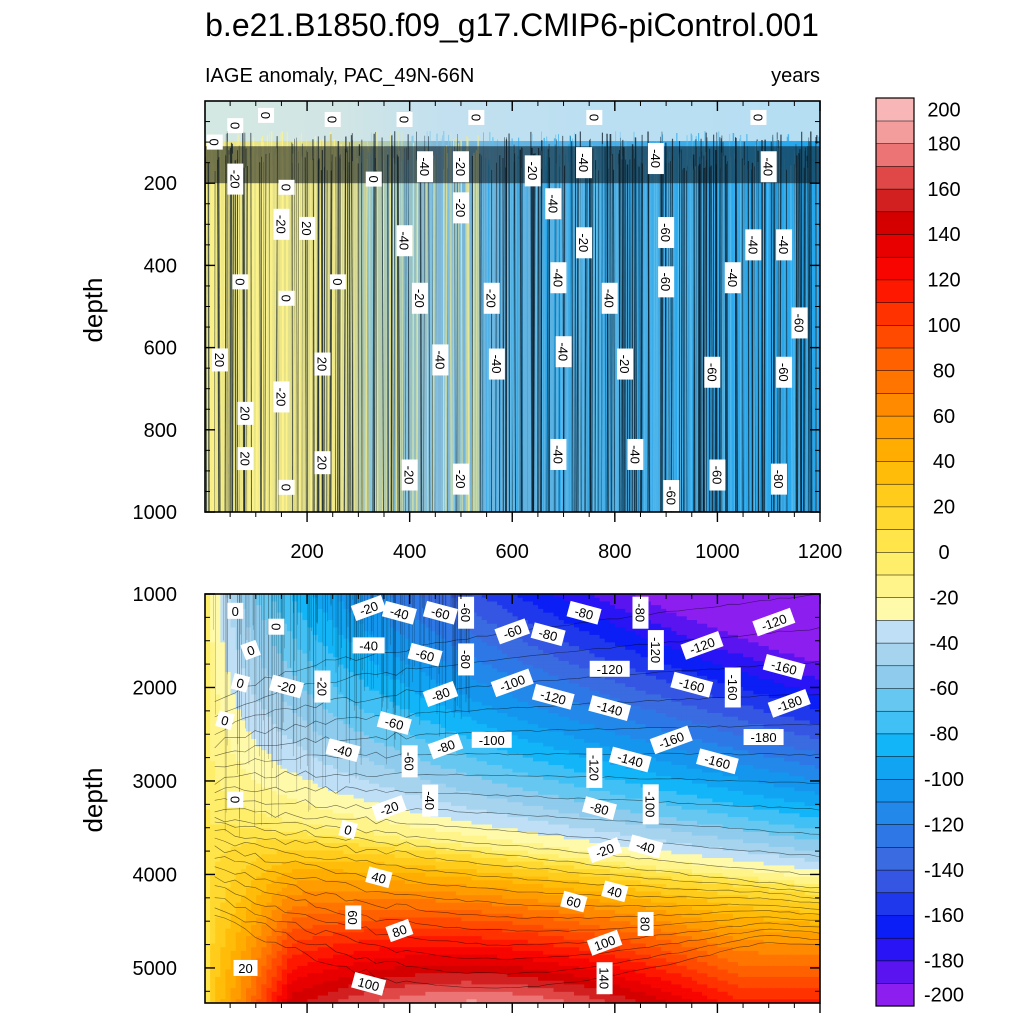 The height and width of the screenshot is (1024, 1024). I want to click on colorbar-tick-label: -180, so click(944, 962).